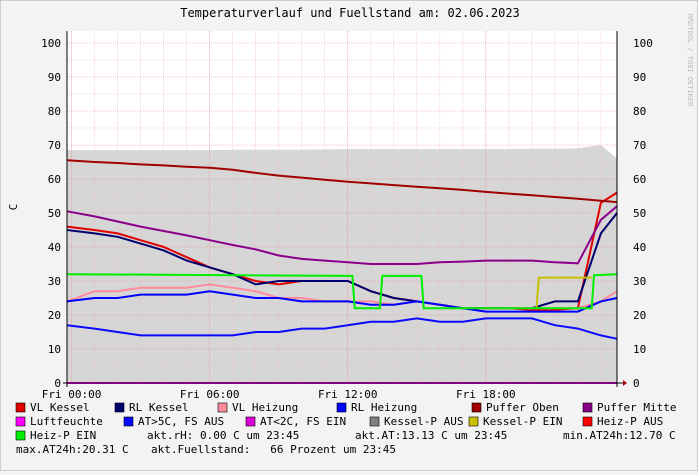  Describe the element at coordinates (54, 77) in the screenshot. I see `y-tick-label: 90` at that location.